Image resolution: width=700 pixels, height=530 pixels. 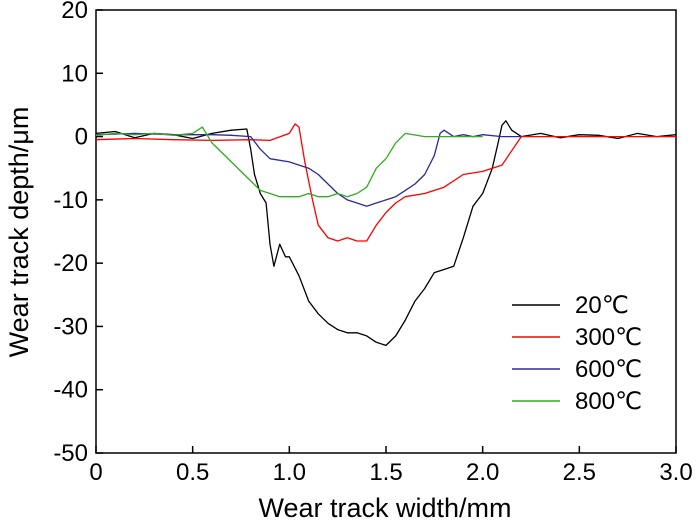 What do you see at coordinates (385, 472) in the screenshot?
I see `x-tick-label: 1.5` at bounding box center [385, 472].